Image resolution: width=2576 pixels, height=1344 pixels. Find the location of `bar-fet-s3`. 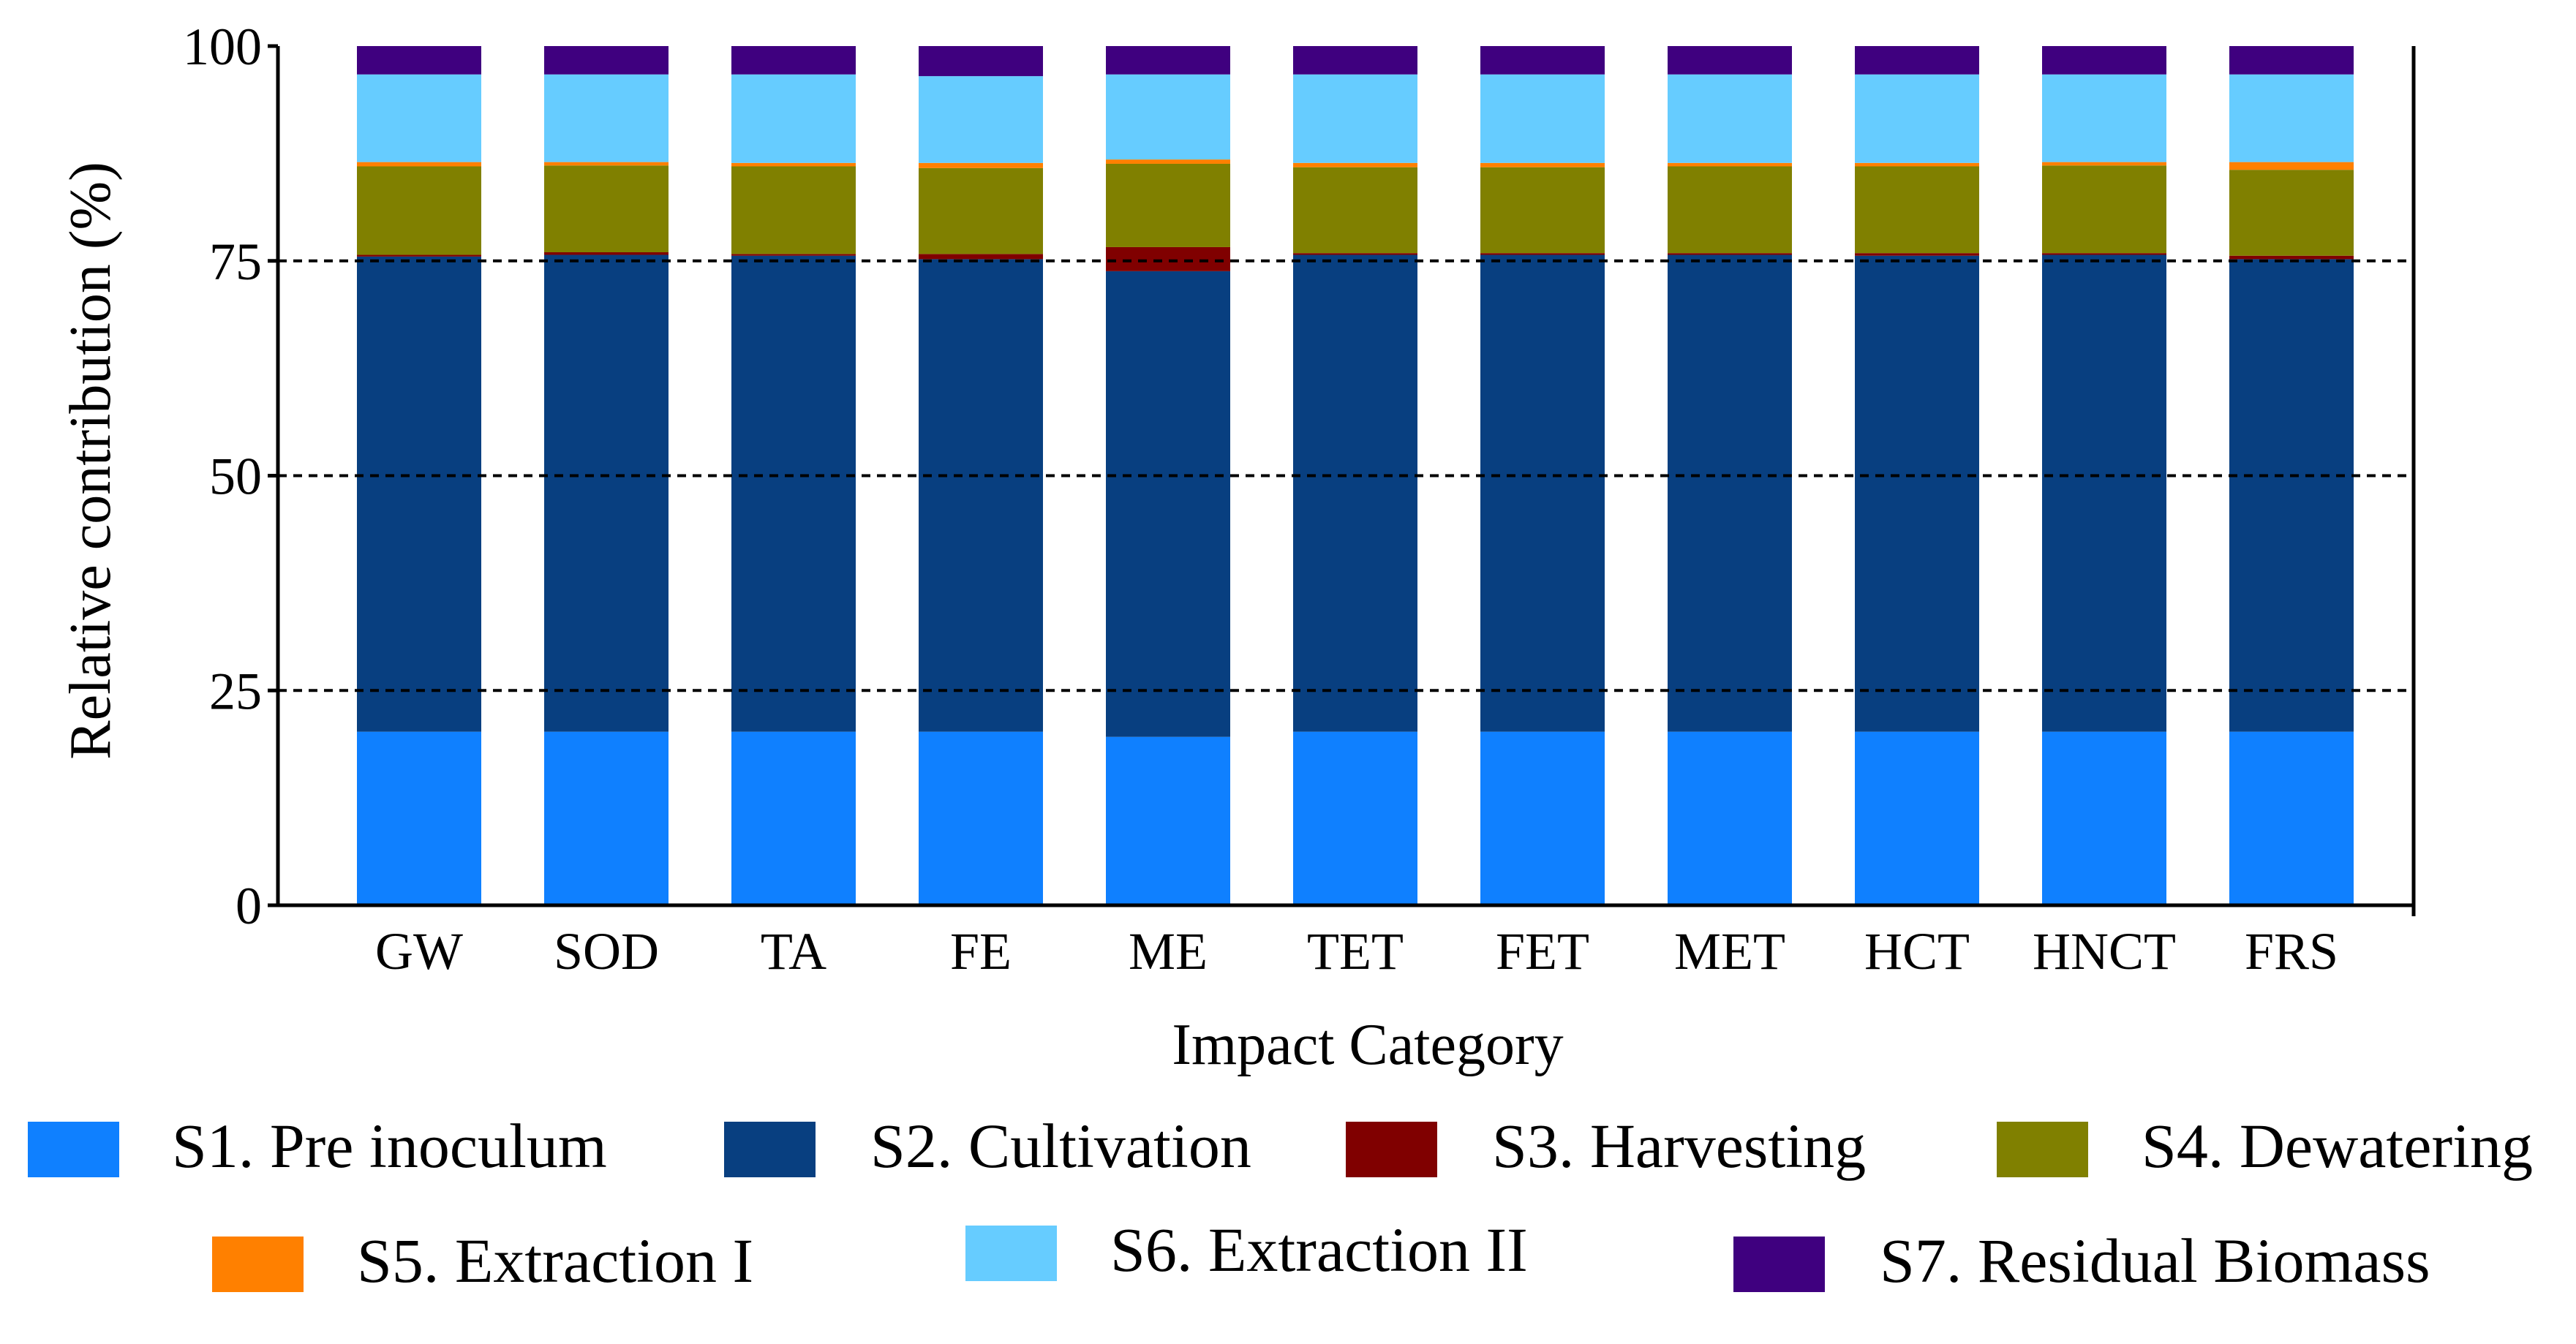

bar-fet-s3 is located at coordinates (1542, 254).